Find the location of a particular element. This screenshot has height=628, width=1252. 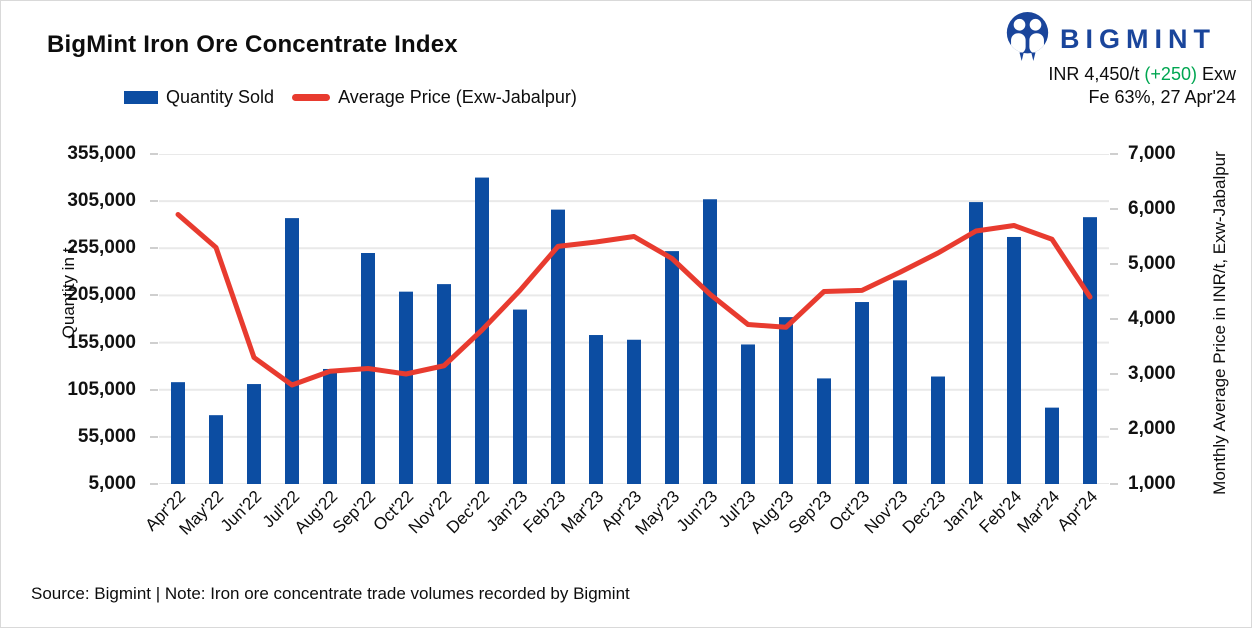

page-title: BigMint Iron Ore Concentrate Index is located at coordinates (252, 44).